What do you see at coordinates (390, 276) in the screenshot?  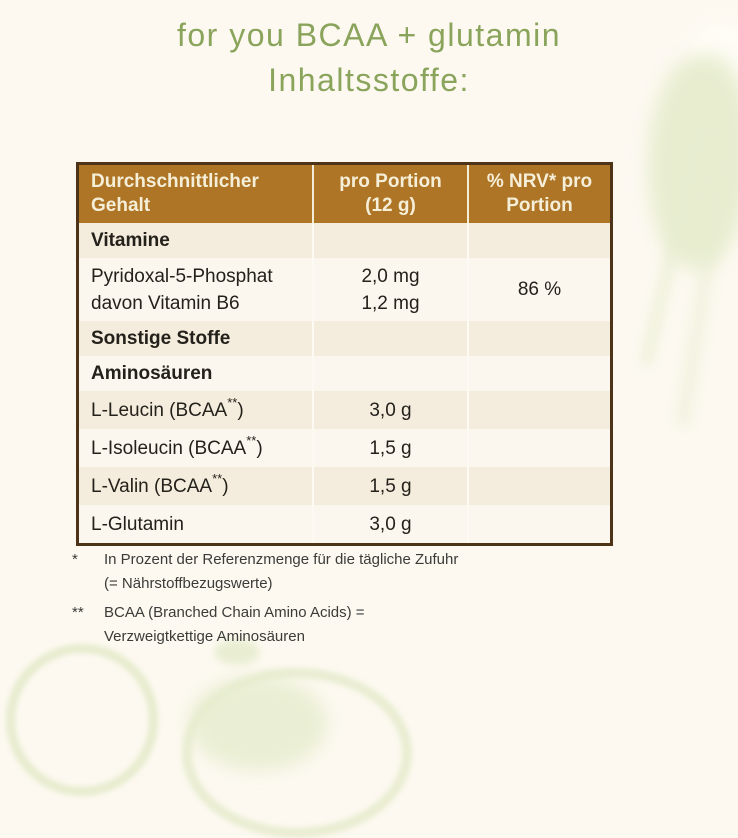 I see `ingredient-amount: 2,0 mg` at bounding box center [390, 276].